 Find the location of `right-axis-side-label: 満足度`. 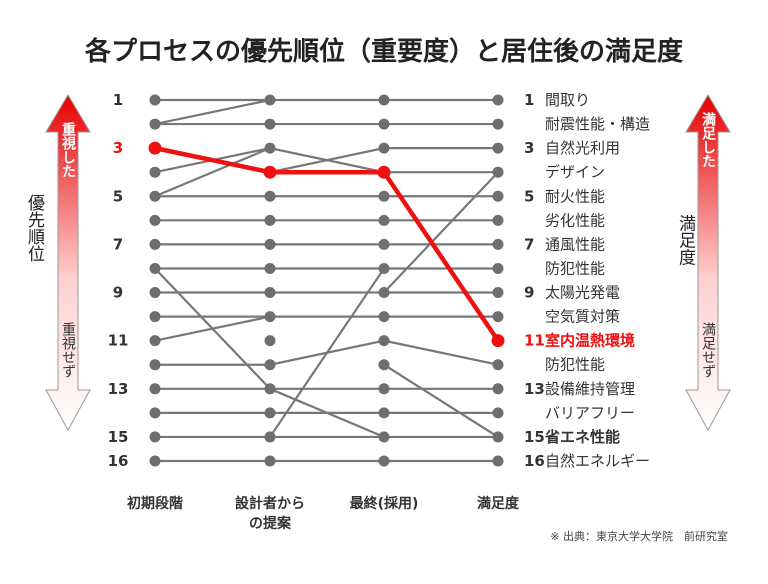

right-axis-side-label: 満足度 is located at coordinates (685, 239).